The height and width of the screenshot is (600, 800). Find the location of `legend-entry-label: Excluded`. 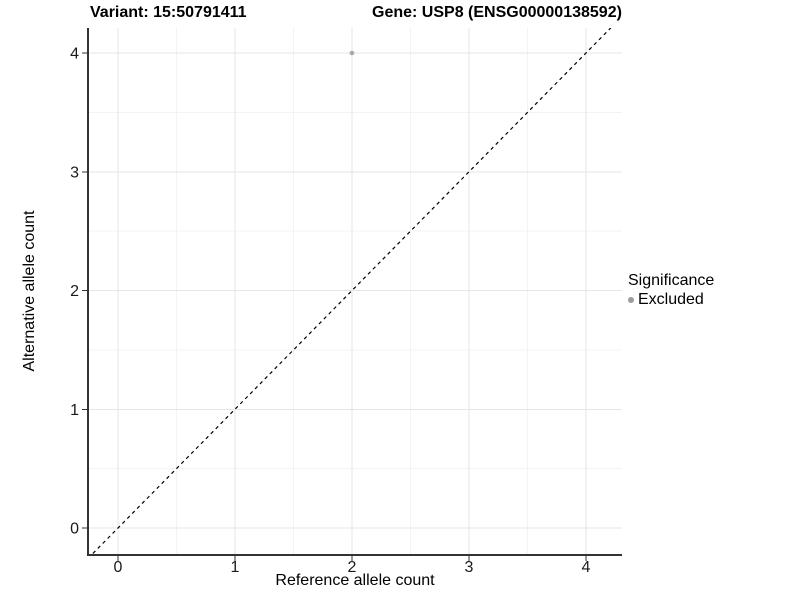

legend-entry-label: Excluded is located at coordinates (671, 299).